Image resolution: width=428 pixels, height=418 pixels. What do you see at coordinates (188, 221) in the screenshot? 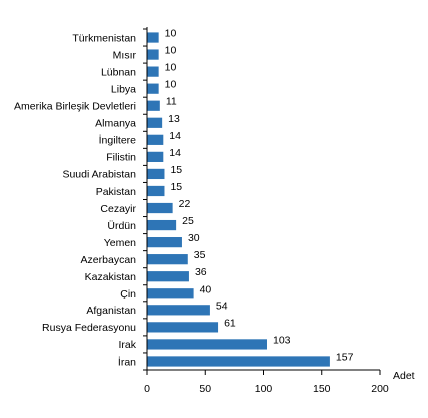
I see `value-label: 25` at bounding box center [188, 221].